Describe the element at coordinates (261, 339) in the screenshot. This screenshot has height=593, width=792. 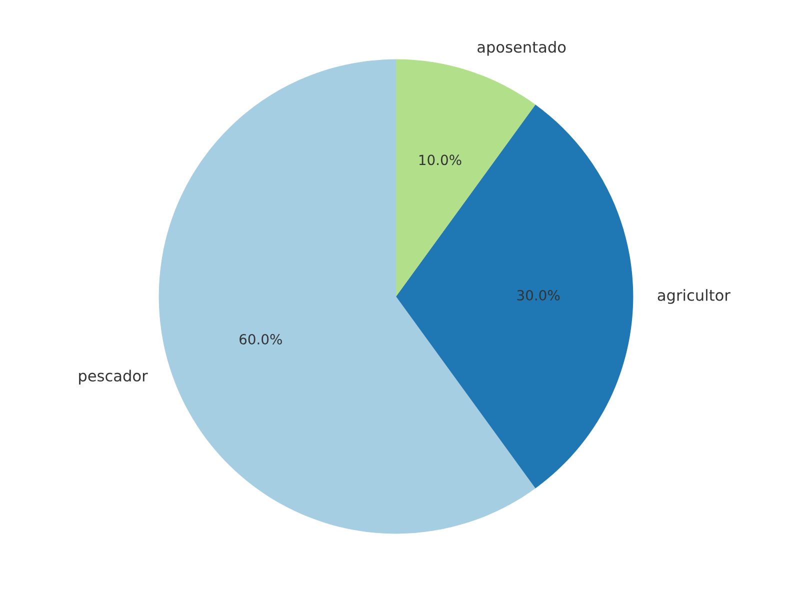
I see `data-label: 60.0%` at that location.